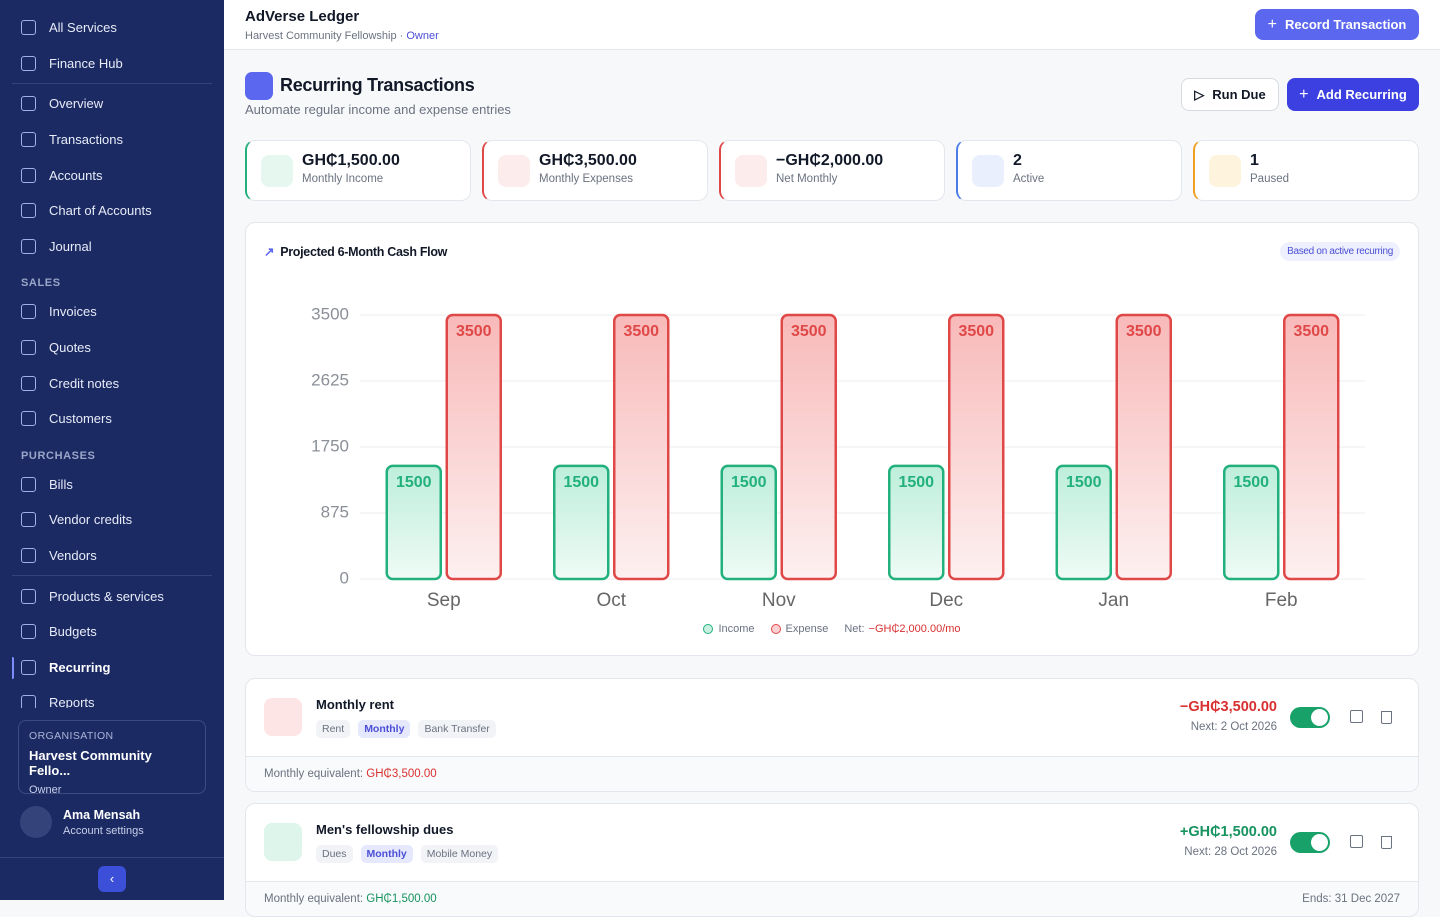 Image resolution: width=1440 pixels, height=917 pixels. Describe the element at coordinates (112, 668) in the screenshot. I see `nav-item: Recurring` at that location.